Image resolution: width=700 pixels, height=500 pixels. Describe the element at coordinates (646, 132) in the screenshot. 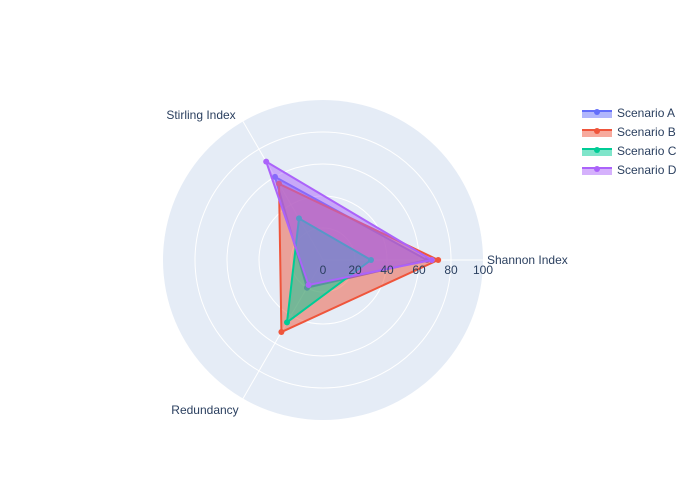

I see `legend-label: Scenario B` at that location.